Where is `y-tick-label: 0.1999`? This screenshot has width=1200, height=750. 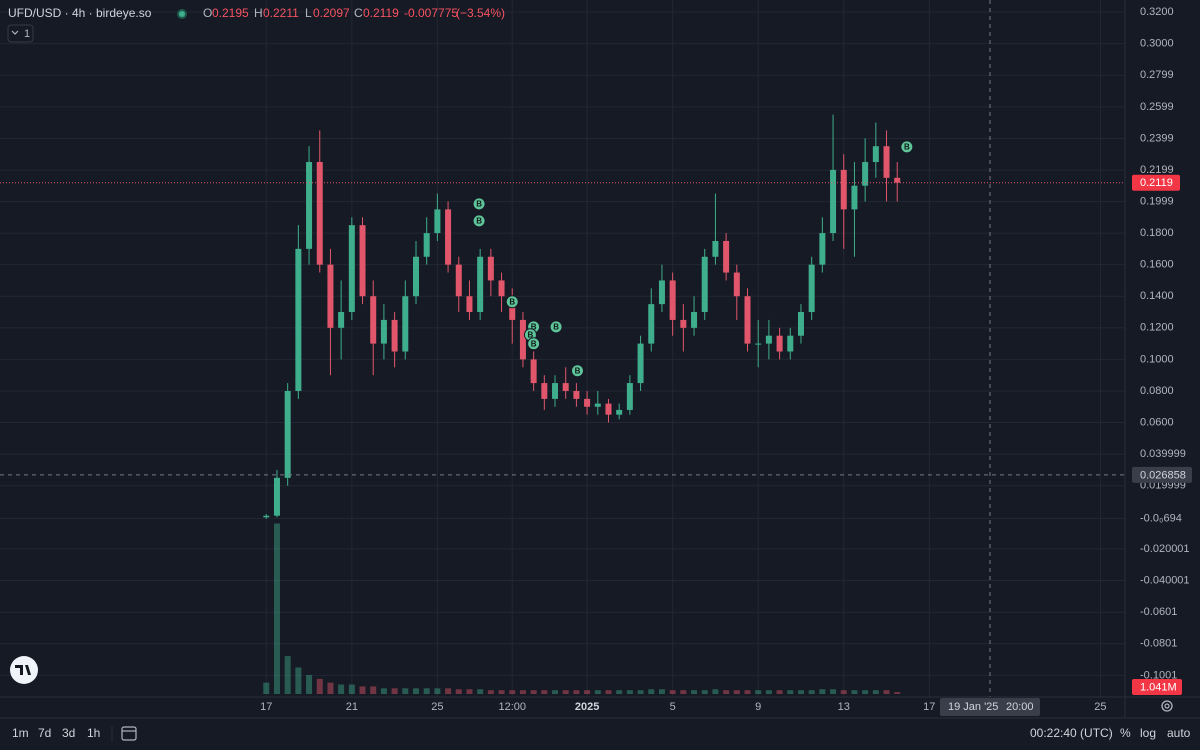
y-tick-label: 0.1999 is located at coordinates (1157, 202).